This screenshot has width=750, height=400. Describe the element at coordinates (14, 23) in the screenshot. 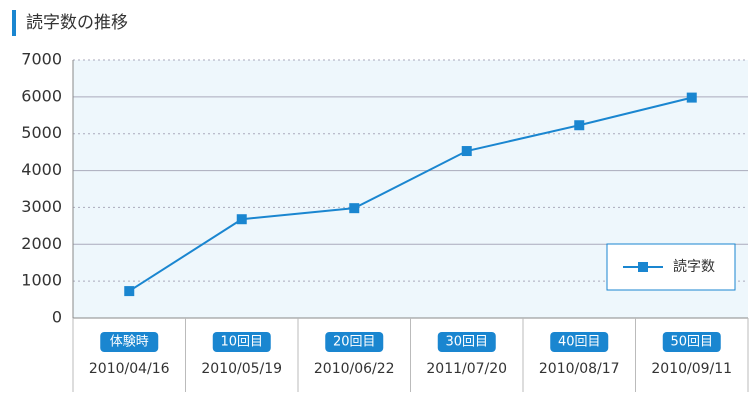

I see `title-accent` at that location.